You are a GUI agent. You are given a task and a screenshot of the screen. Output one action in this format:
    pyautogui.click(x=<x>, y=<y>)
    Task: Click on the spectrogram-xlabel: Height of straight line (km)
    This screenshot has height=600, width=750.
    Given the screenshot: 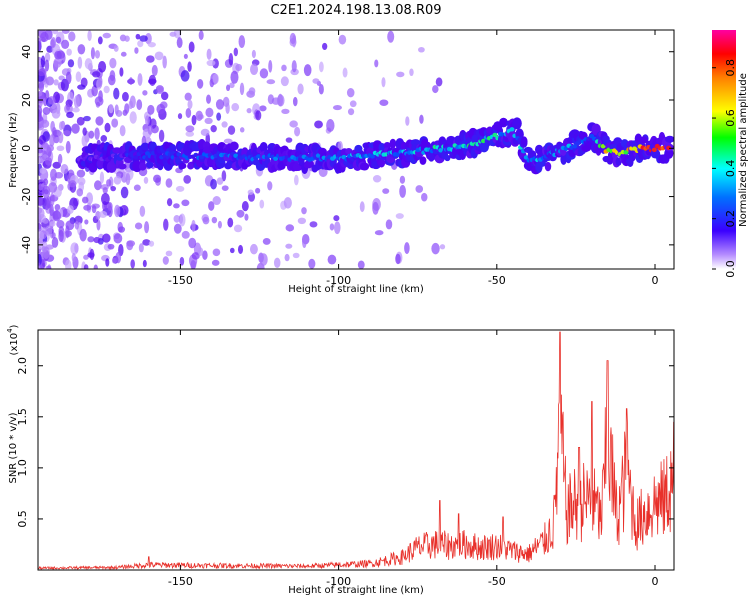 What is the action you would take?
    pyautogui.click(x=356, y=289)
    